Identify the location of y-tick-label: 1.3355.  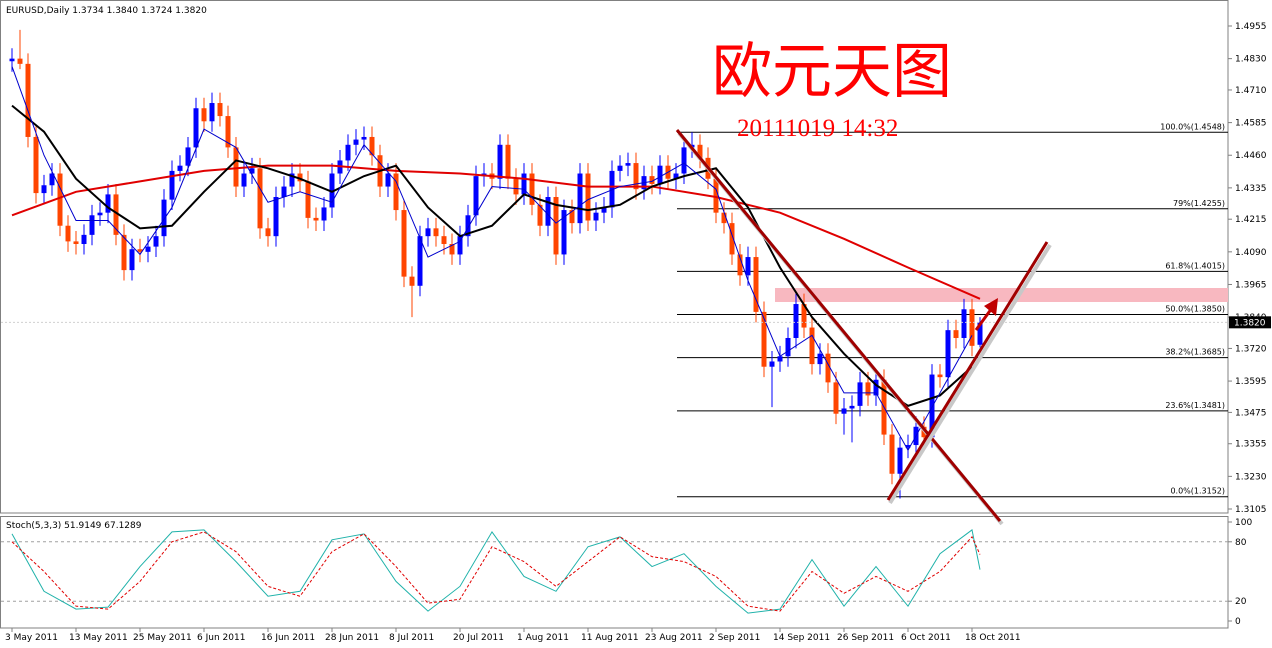
(1251, 445).